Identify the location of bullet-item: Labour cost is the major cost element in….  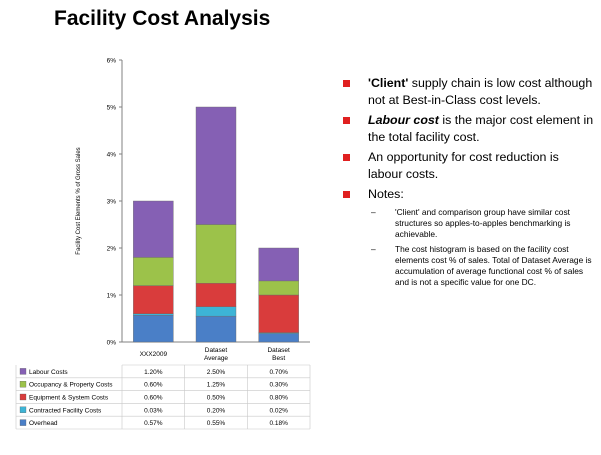
(467, 129).